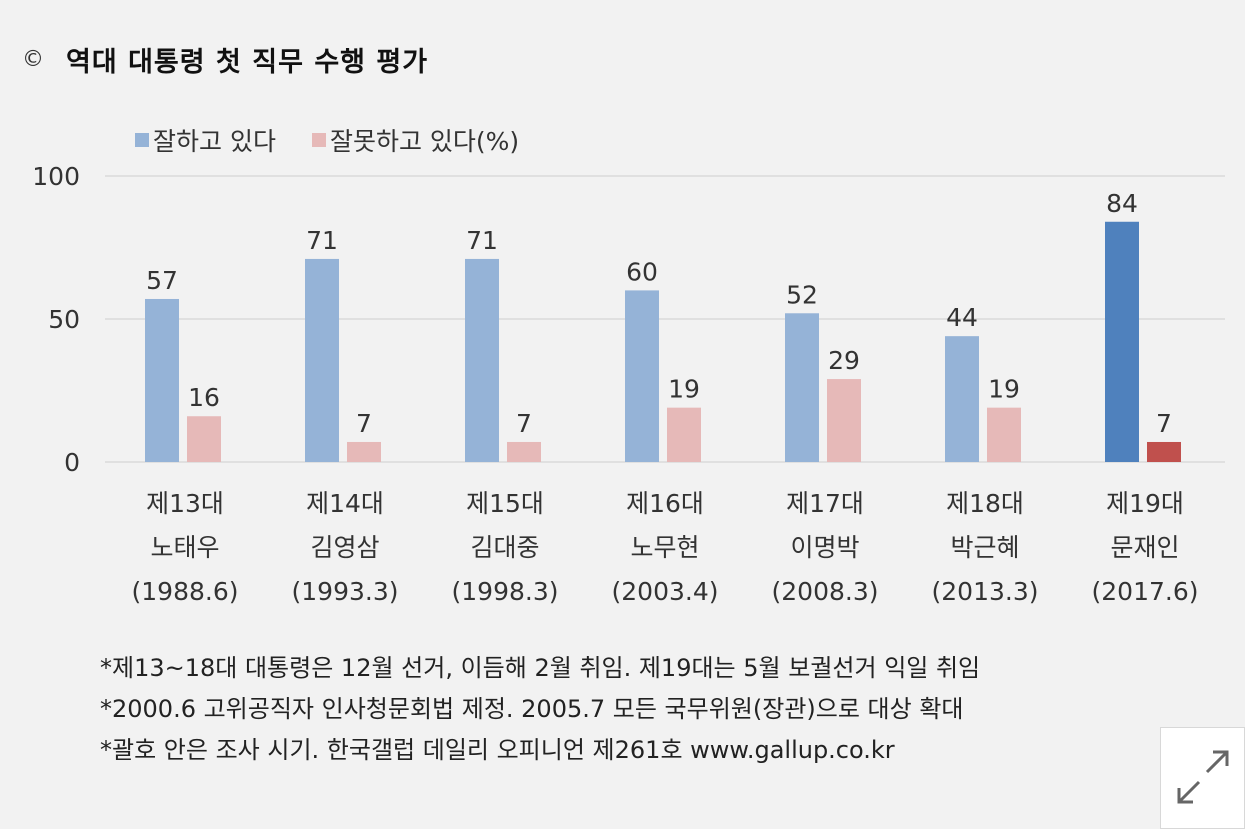 The height and width of the screenshot is (829, 1245). Describe the element at coordinates (962, 317) in the screenshot. I see `data-label-approve: 44` at that location.